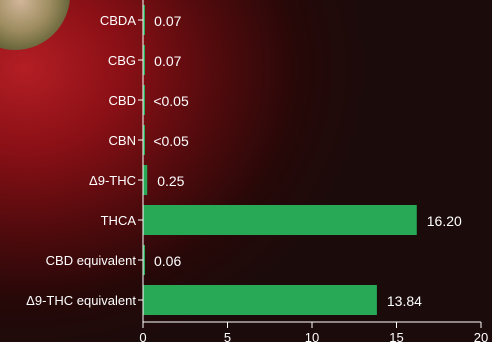  I want to click on category-label: CBD, so click(122, 100).